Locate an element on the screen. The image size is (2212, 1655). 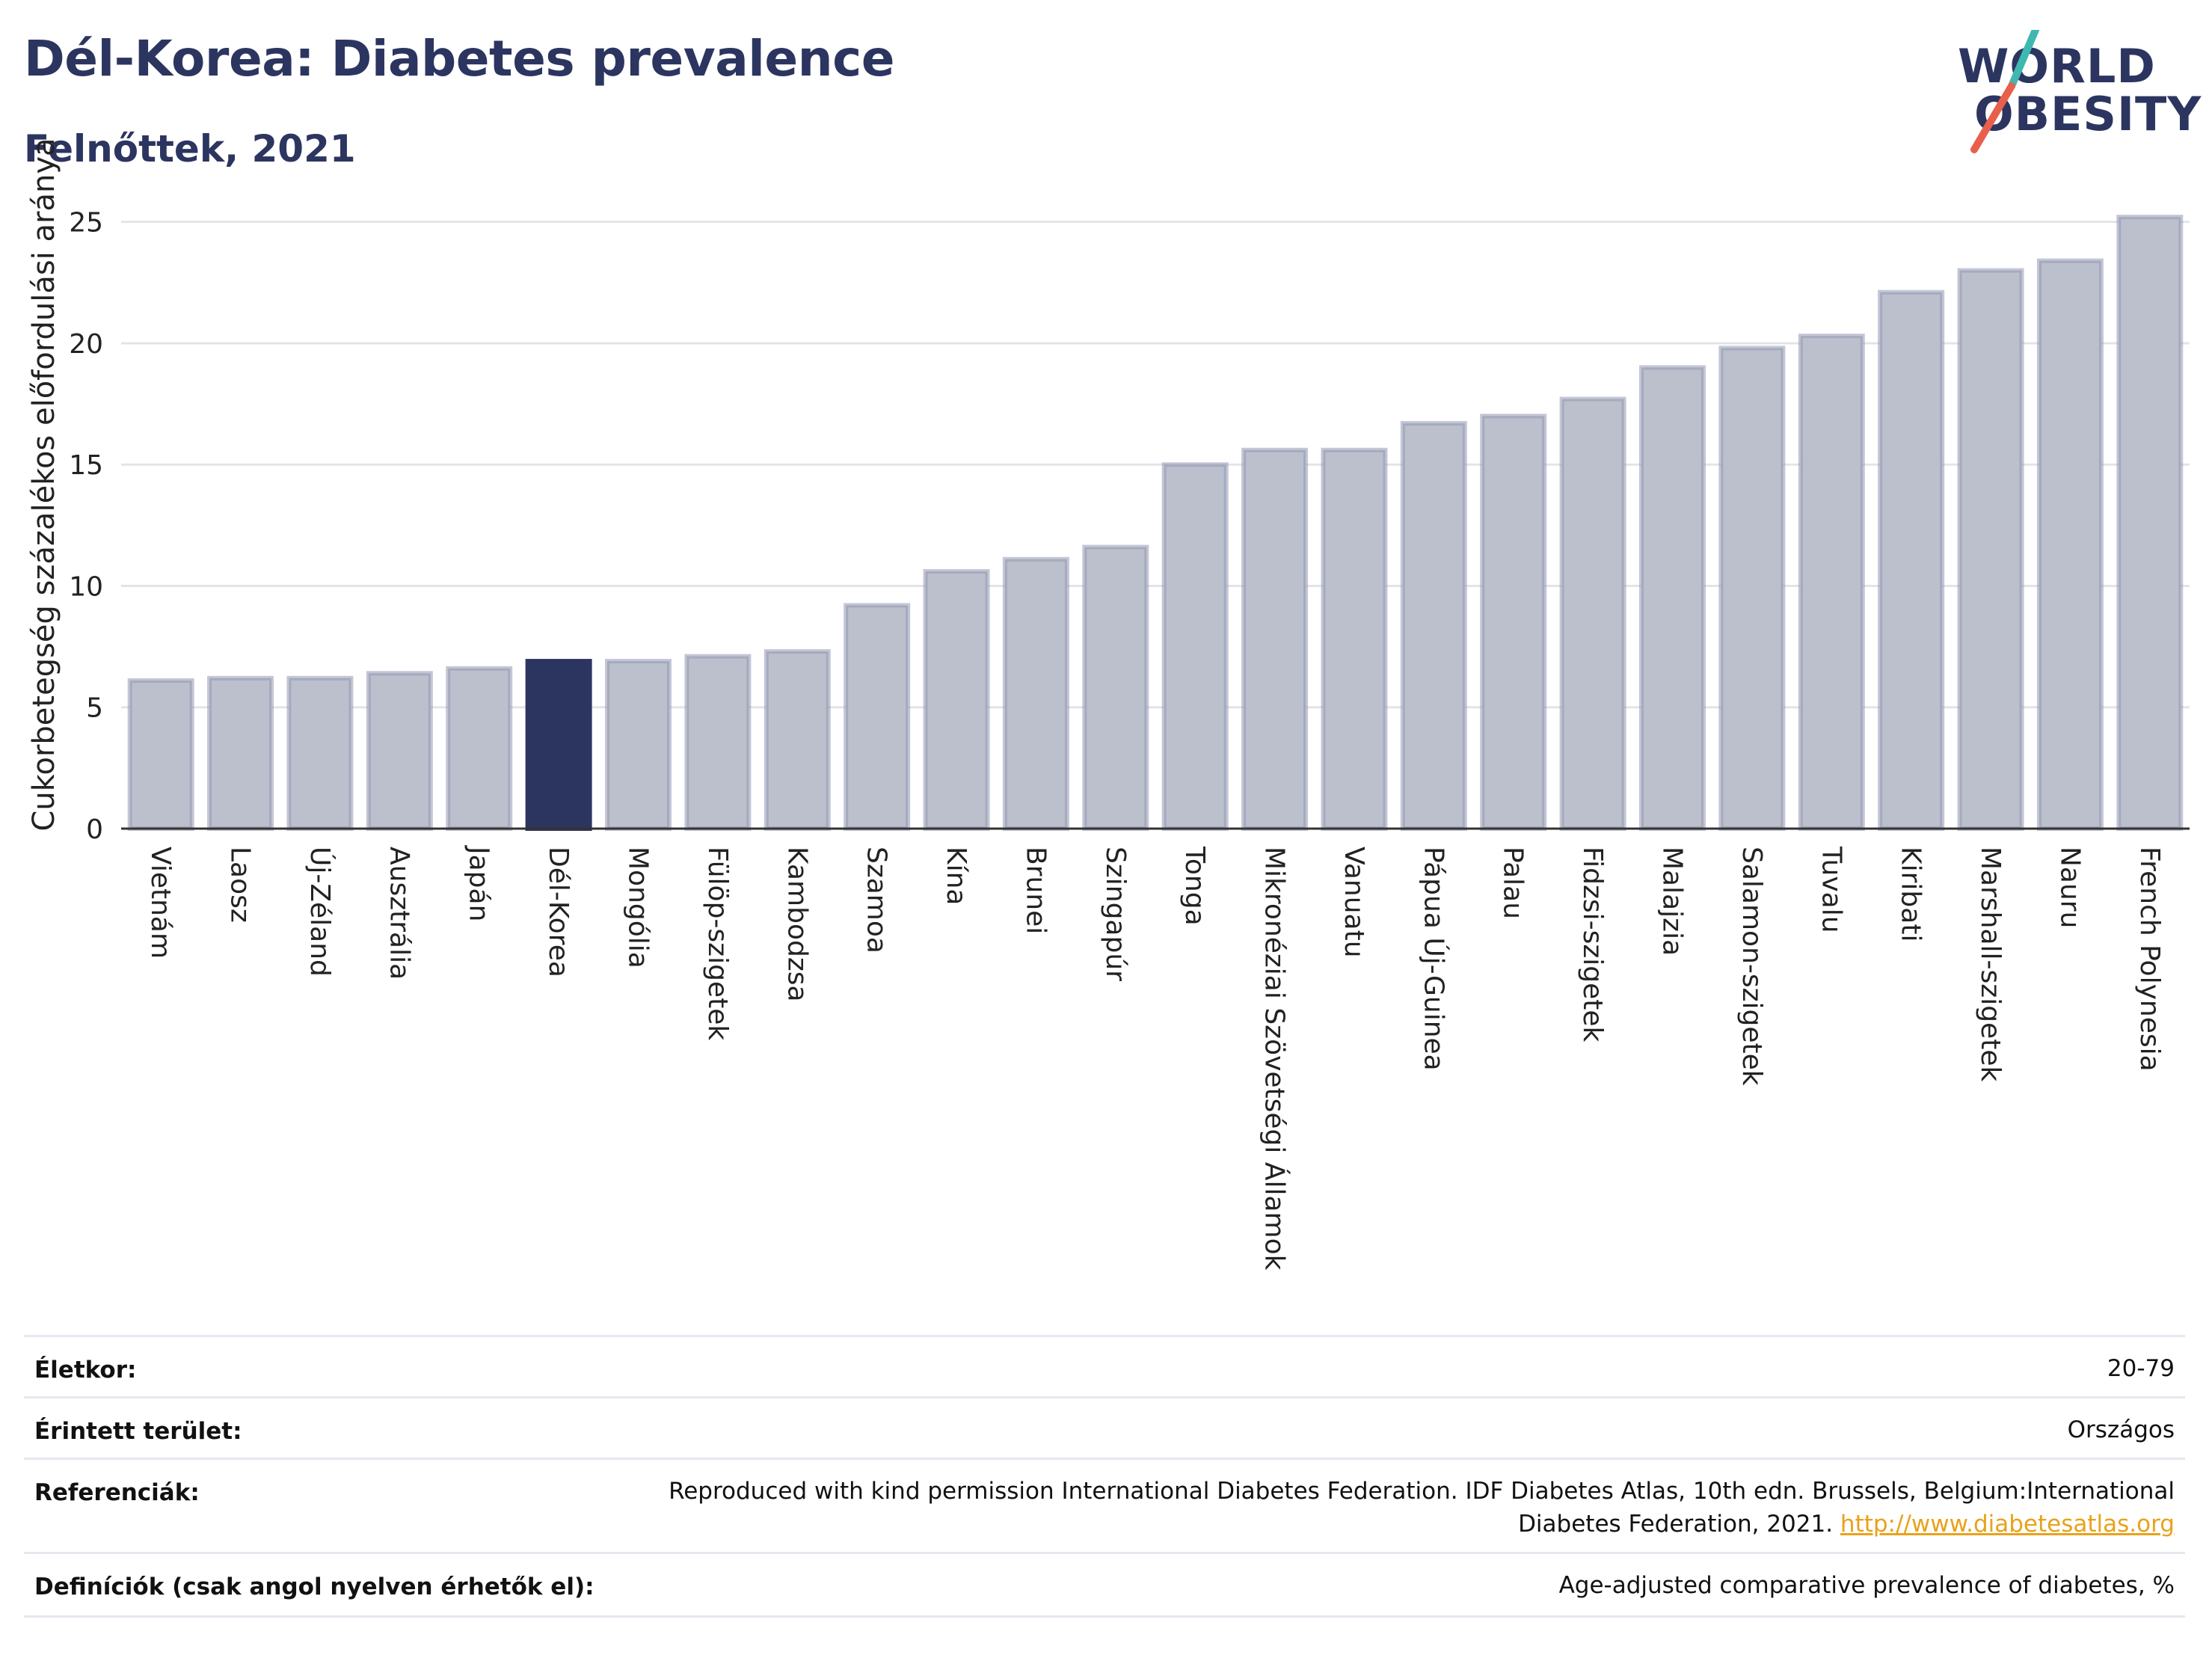
y-tick-label: 20 is located at coordinates (86, 344).